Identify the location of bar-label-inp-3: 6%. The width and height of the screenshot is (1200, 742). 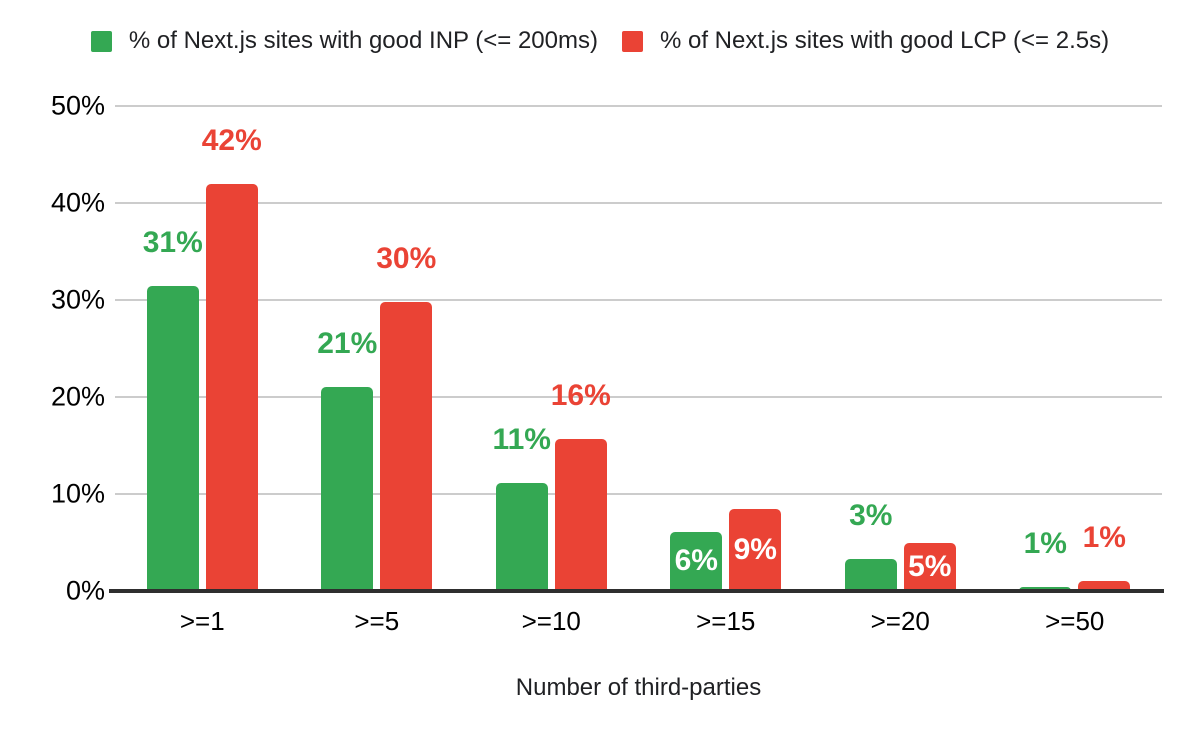
(696, 561).